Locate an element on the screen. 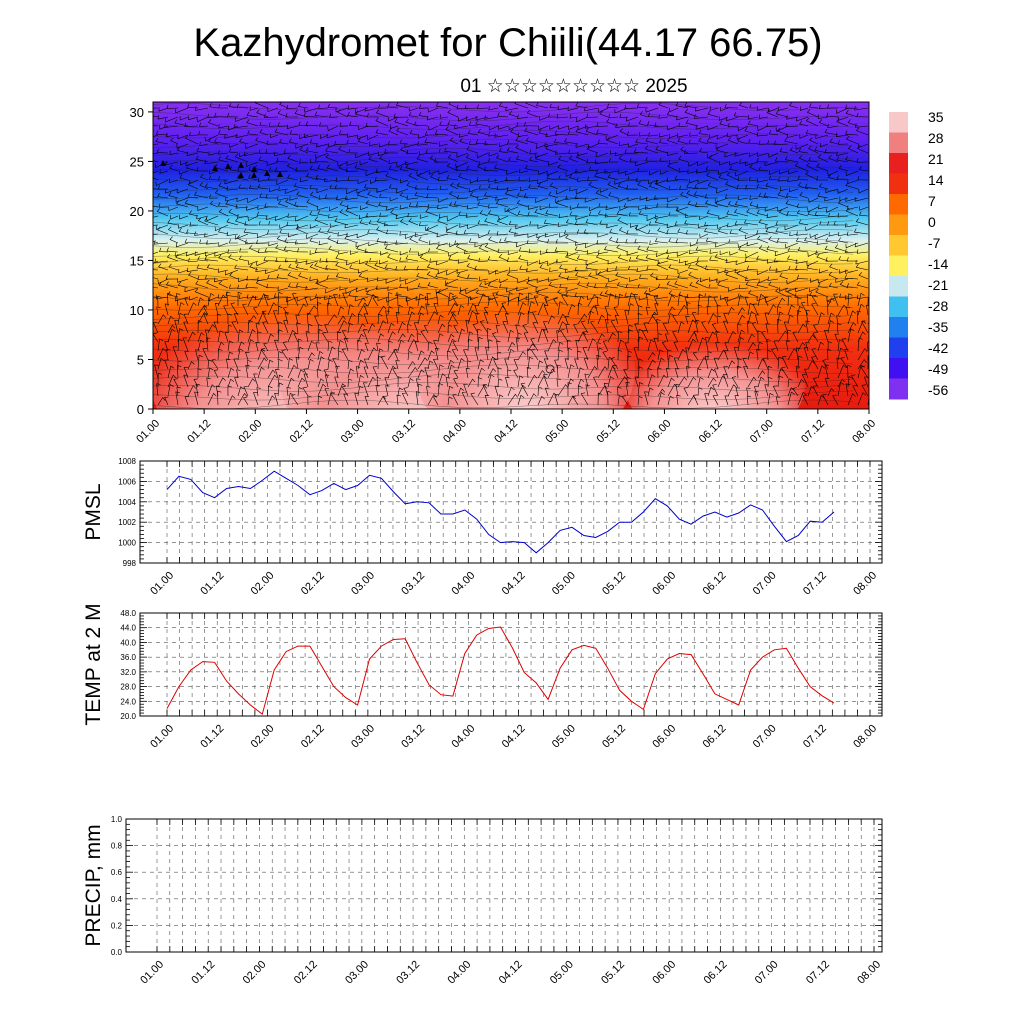 This screenshot has height=1024, width=1024. x-tick-label: 04.00 is located at coordinates (455, 432).